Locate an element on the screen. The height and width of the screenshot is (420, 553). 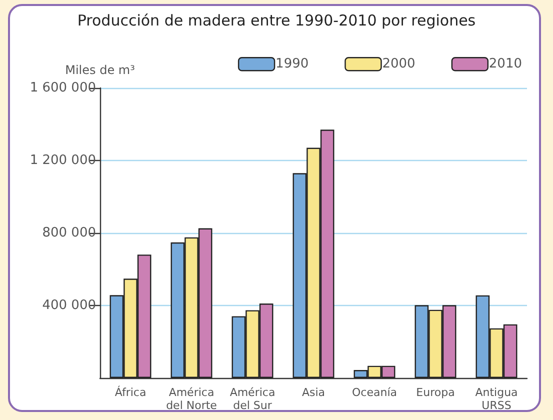
x-tick-label: África is located at coordinates (130, 392).